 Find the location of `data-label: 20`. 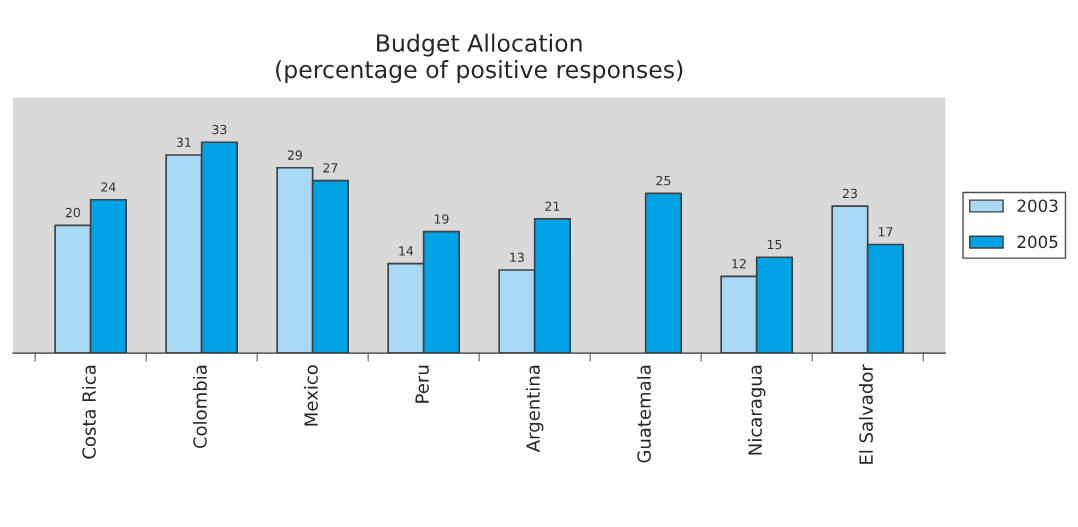

data-label: 20 is located at coordinates (72, 212).